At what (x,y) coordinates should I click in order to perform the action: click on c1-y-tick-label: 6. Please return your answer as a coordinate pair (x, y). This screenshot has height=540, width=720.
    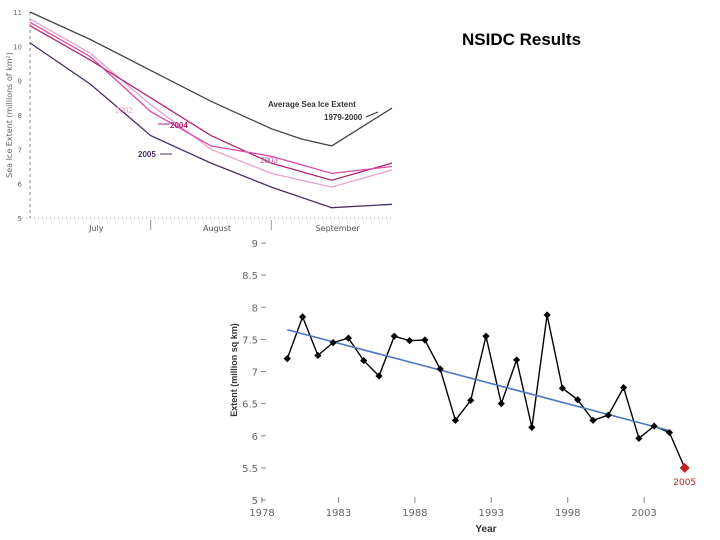
    Looking at the image, I should click on (20, 185).